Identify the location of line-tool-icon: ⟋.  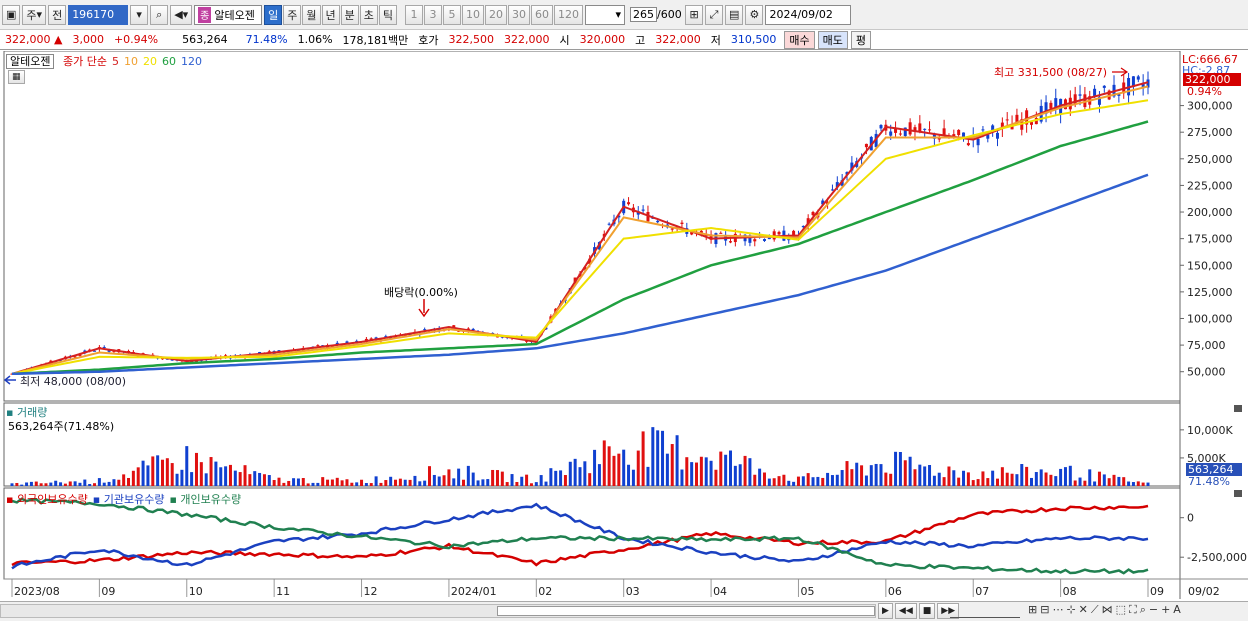
(1094, 609).